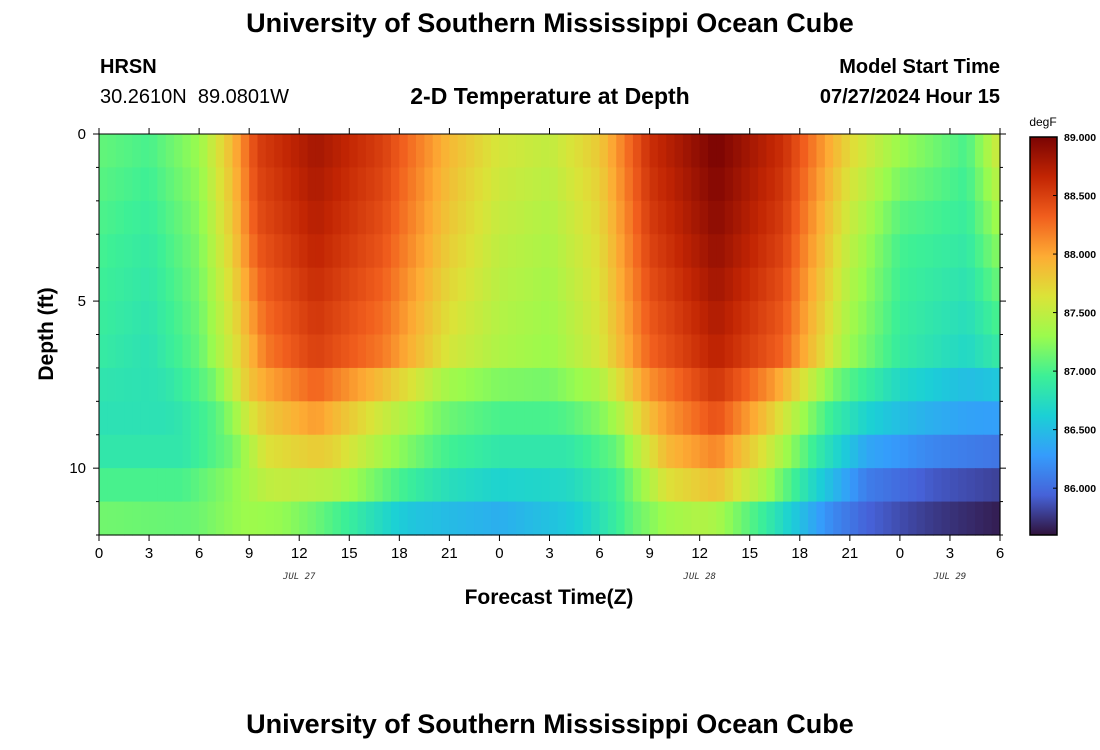  Describe the element at coordinates (900, 553) in the screenshot. I see `x-tick-label: 0` at that location.